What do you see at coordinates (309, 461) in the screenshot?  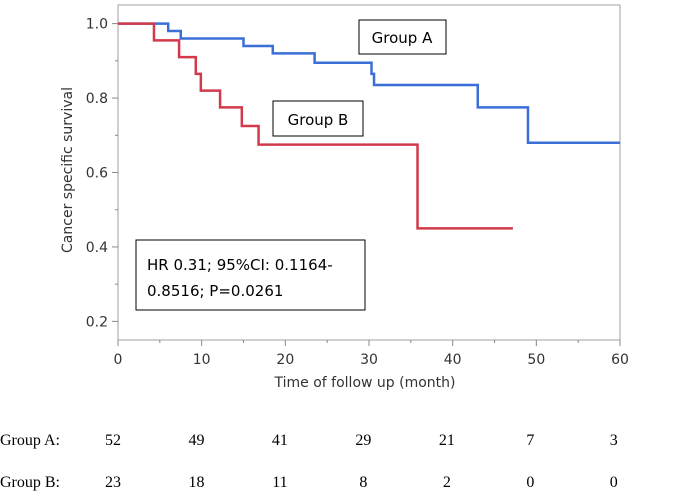 I see `number-at-risk-table: Group A: Group B: 52 49 41 29 21 7 3 23 18 11 8 2 0 0` at bounding box center [309, 461].